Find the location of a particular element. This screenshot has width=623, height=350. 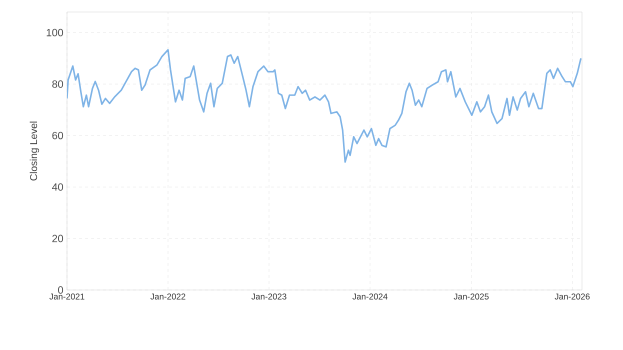

y-tick-label: 40 is located at coordinates (58, 187).